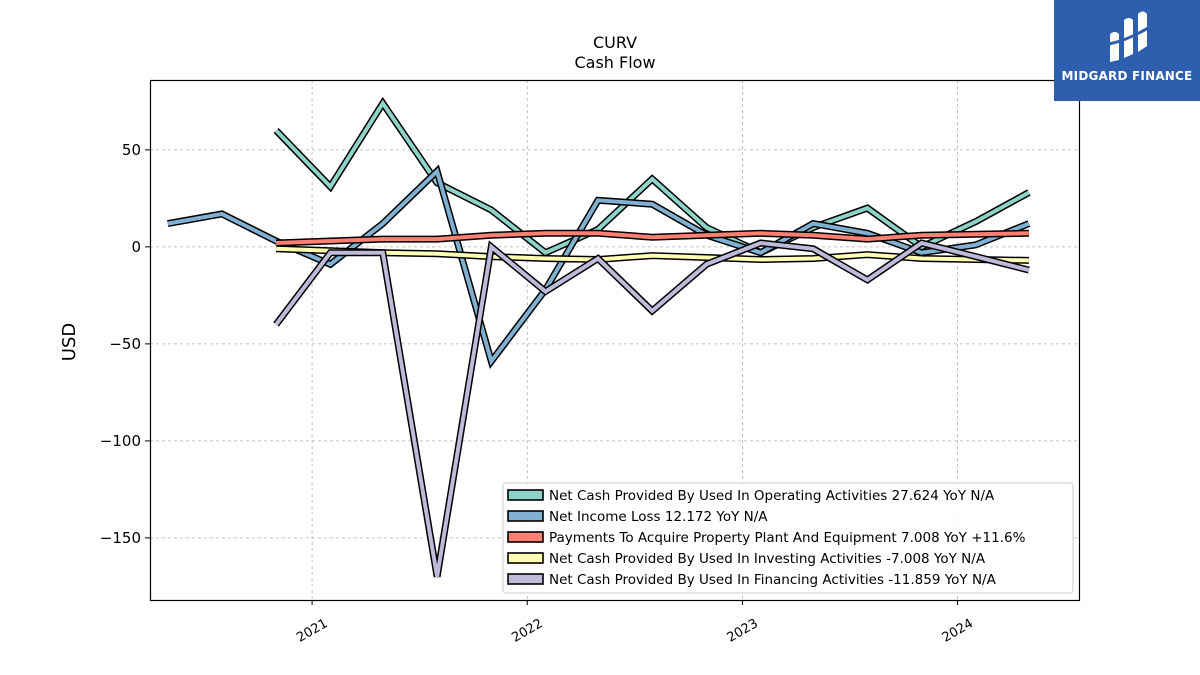 The width and height of the screenshot is (1200, 675). What do you see at coordinates (527, 631) in the screenshot?
I see `x-tick-label: 2022` at bounding box center [527, 631].